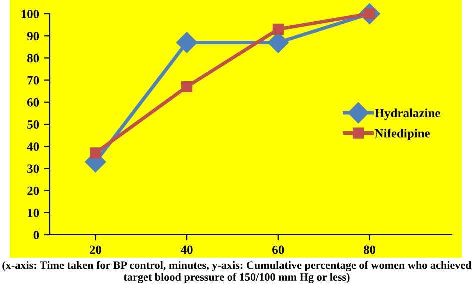  What do you see at coordinates (34, 169) in the screenshot?
I see `y-tick-label: 30` at bounding box center [34, 169].